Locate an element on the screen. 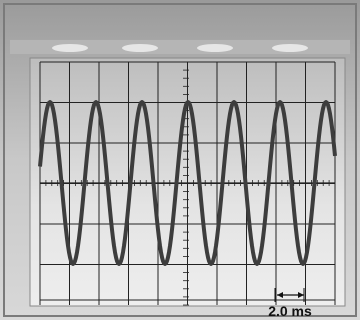  scale-label: 2.0 ms is located at coordinates (290, 311).